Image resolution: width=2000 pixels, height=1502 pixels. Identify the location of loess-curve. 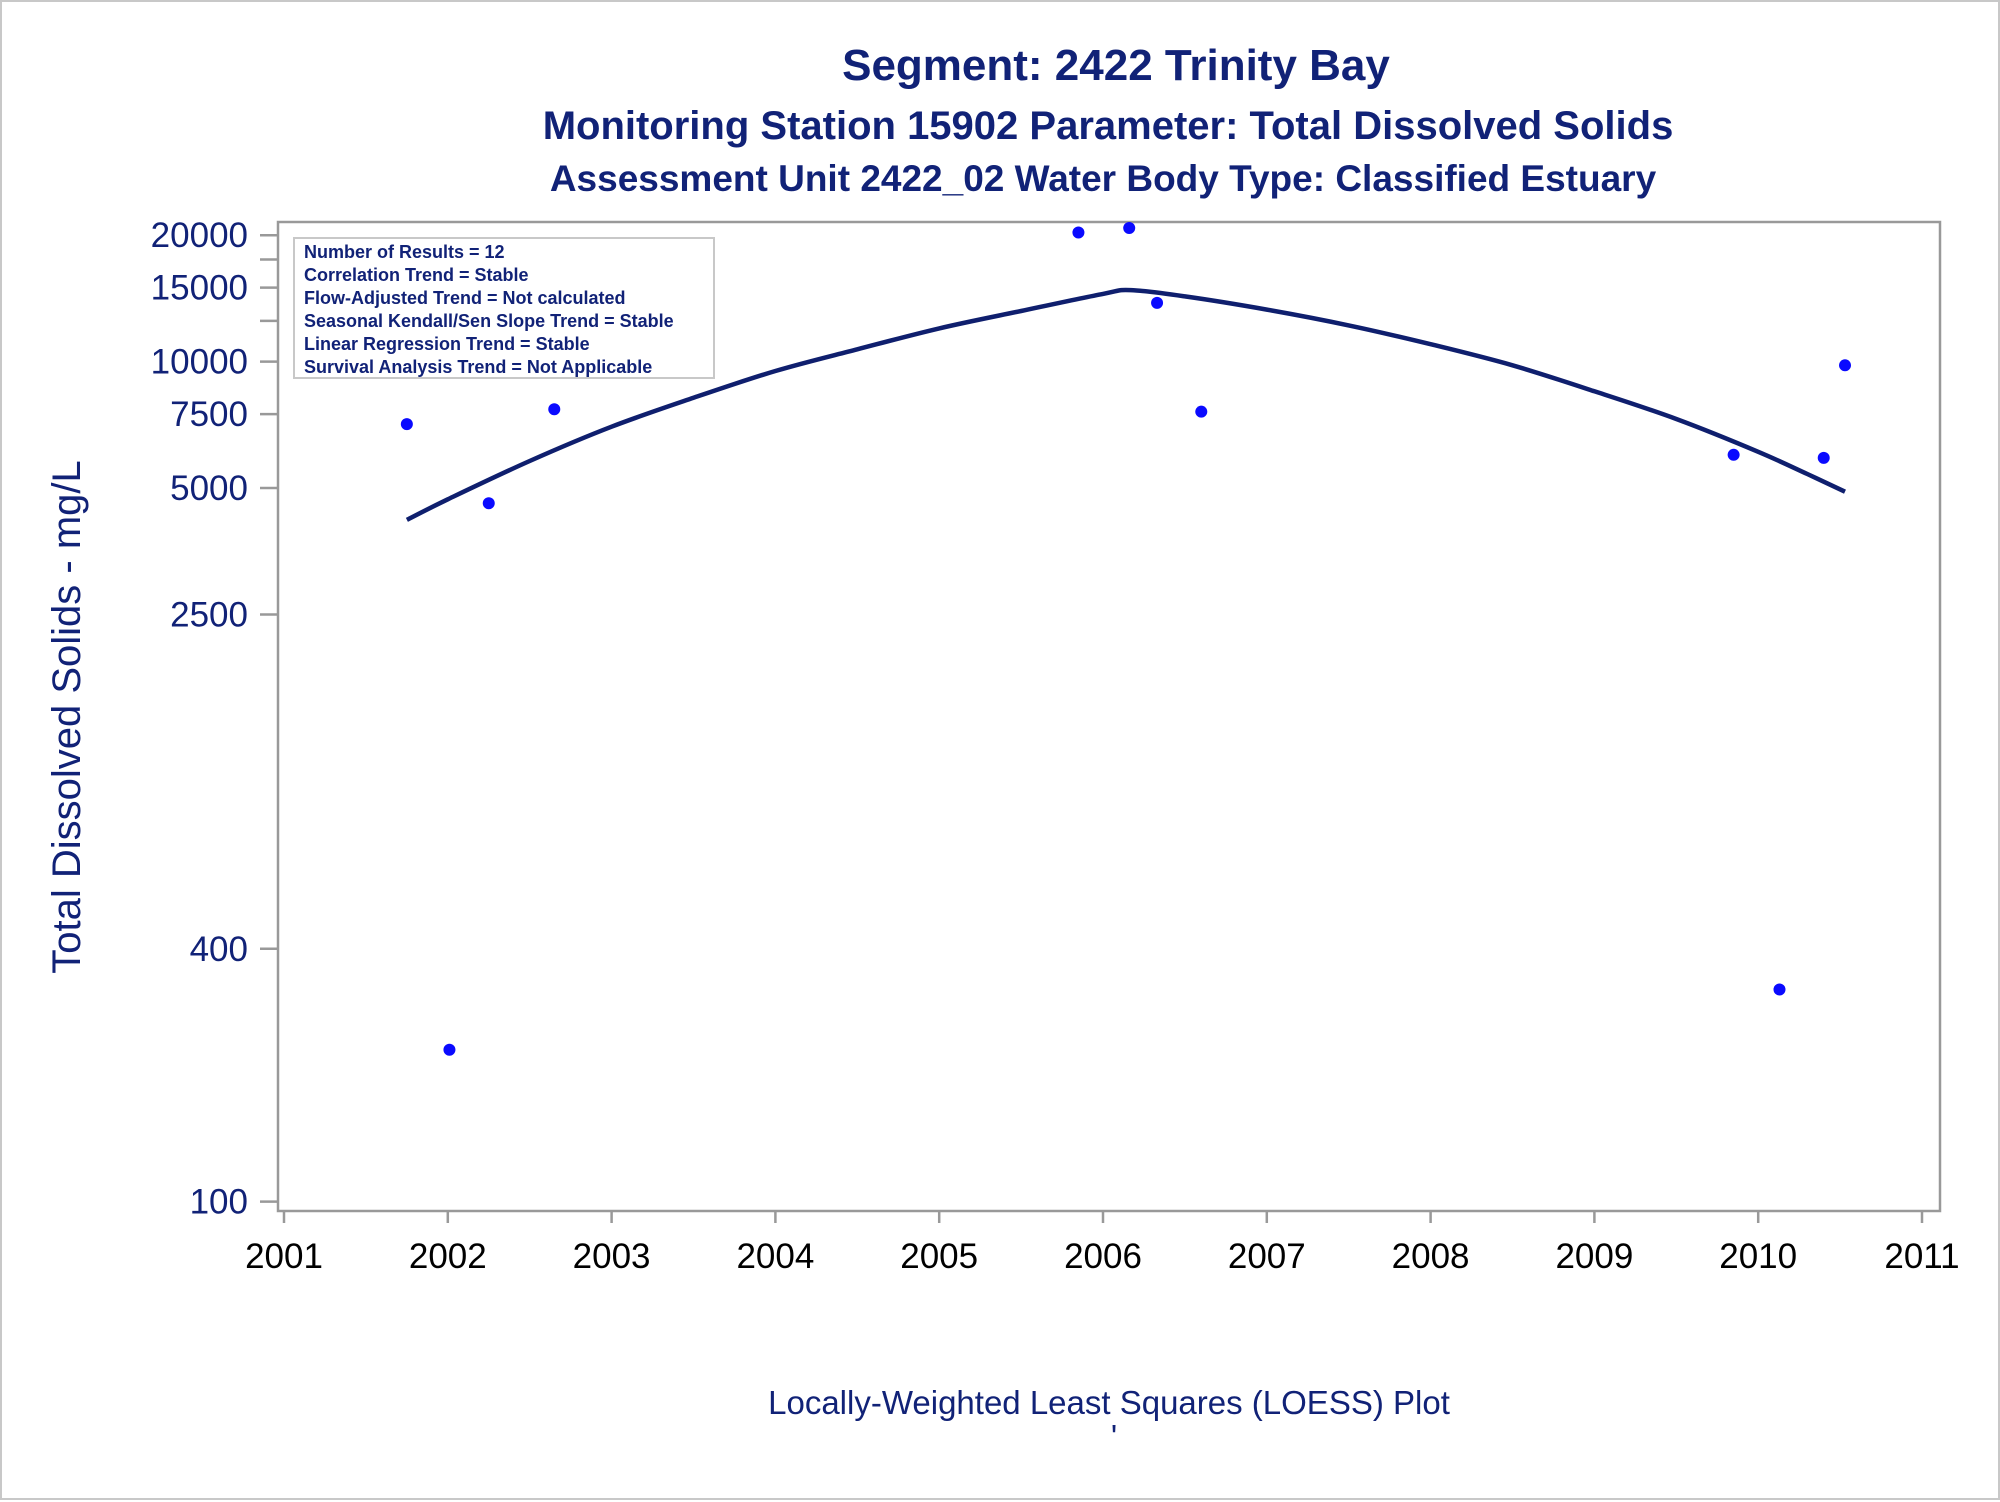
(1125, 404).